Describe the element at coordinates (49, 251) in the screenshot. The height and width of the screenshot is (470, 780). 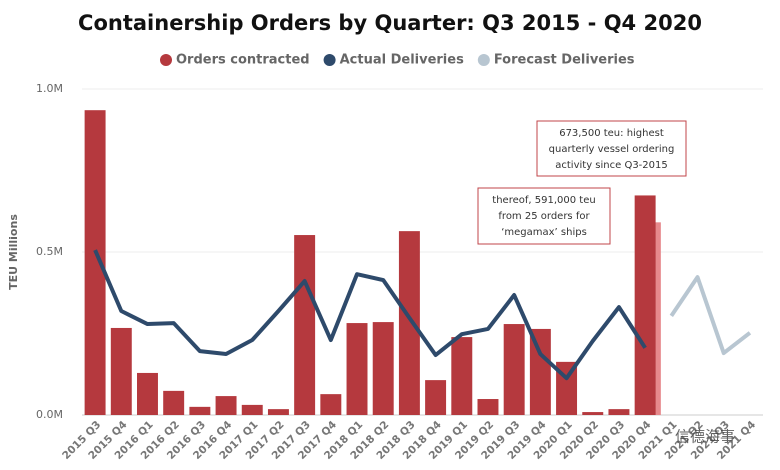
I see `y-tick-label: 0.5M` at that location.